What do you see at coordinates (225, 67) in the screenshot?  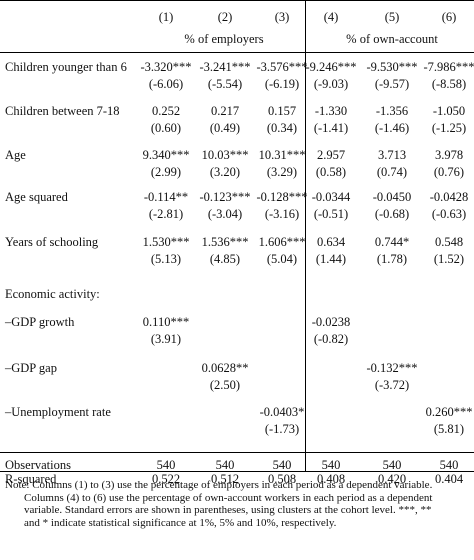 I see `coefficient-cell: -3.241***` at bounding box center [225, 67].